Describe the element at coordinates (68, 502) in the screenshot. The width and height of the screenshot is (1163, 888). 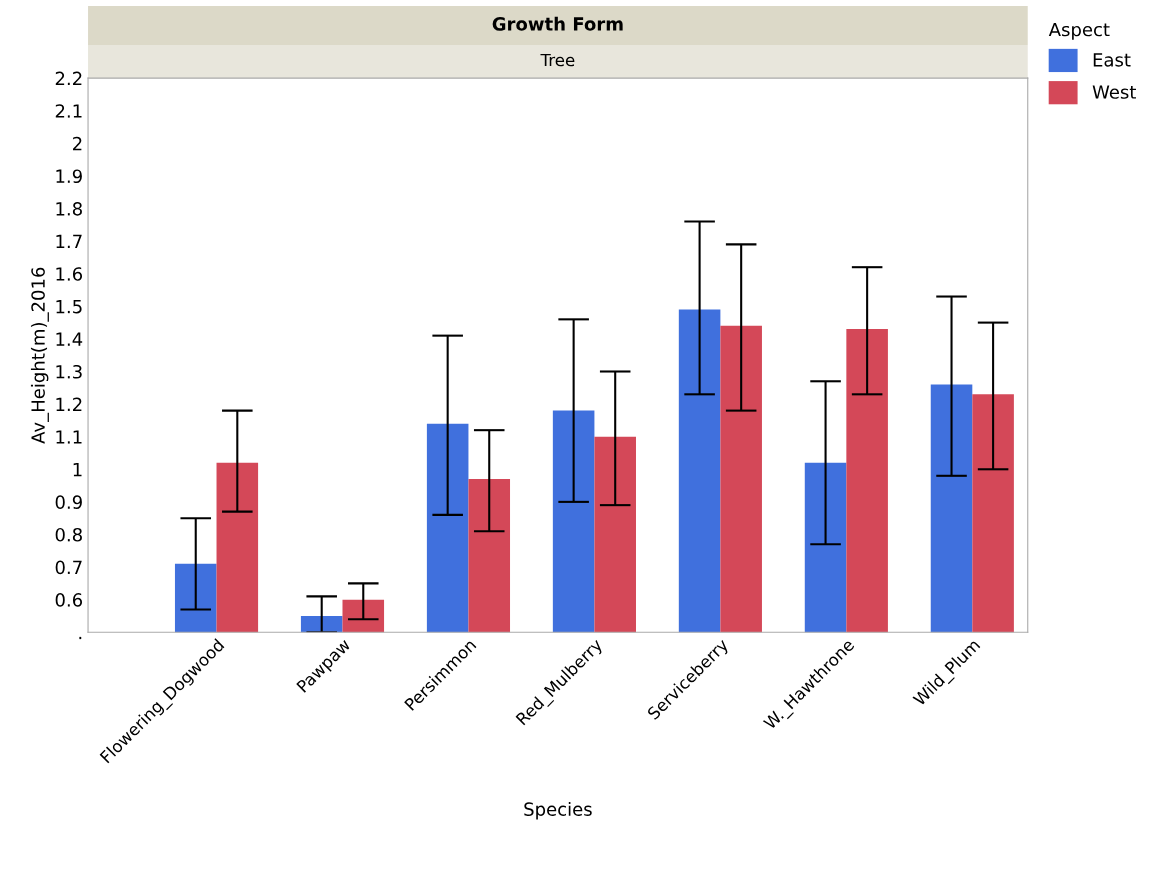
I see `y-tick-label: 0.9` at that location.